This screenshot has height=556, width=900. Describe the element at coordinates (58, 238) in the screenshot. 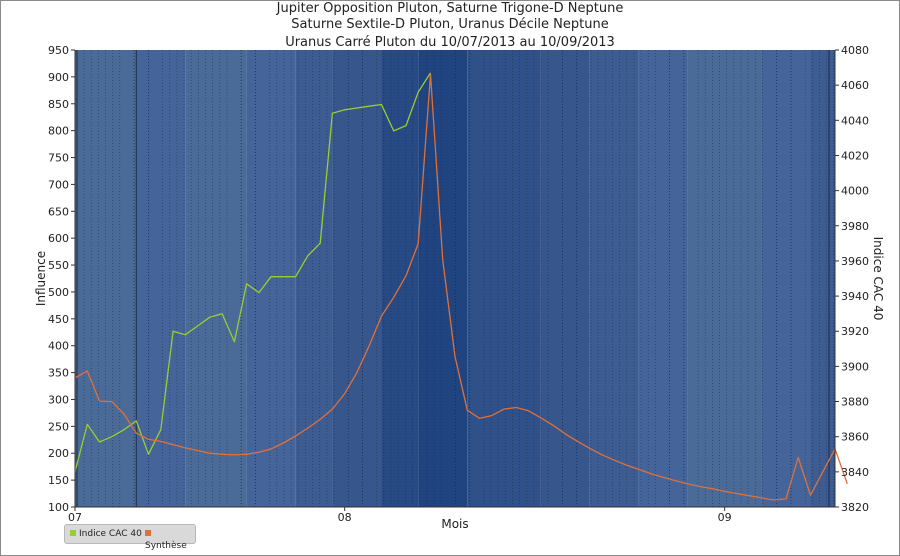

I see `y-left-tick-label: 600` at that location.